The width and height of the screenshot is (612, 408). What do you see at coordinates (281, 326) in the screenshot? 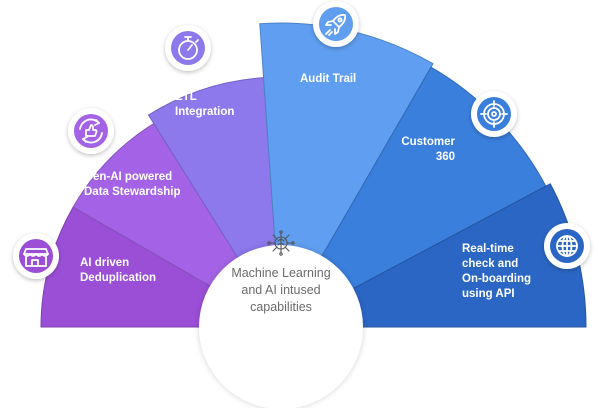
I see `hub-circle` at bounding box center [281, 326].